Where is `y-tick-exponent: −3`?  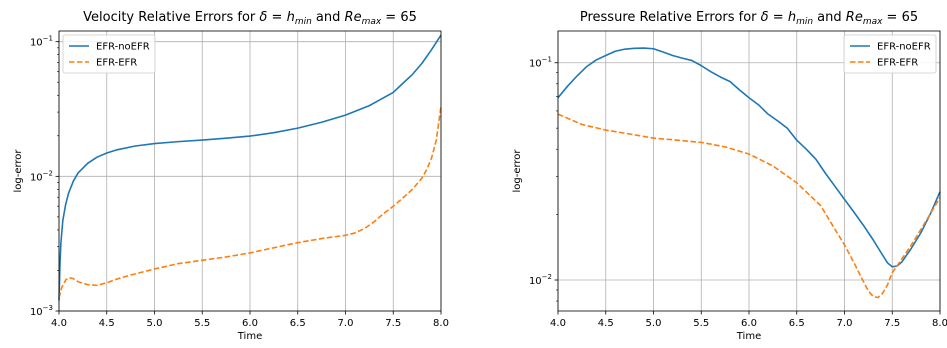
y-tick-exponent: −3 is located at coordinates (48, 308).